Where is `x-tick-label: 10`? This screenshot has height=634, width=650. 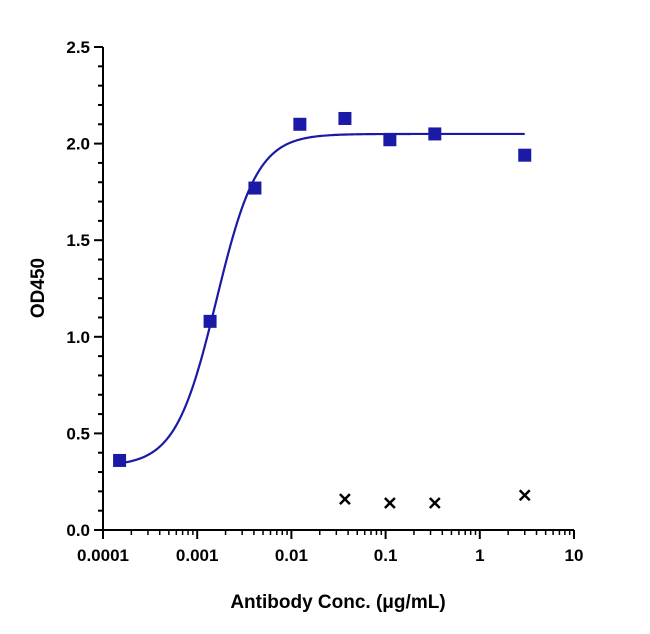 x-tick-label: 10 is located at coordinates (574, 555).